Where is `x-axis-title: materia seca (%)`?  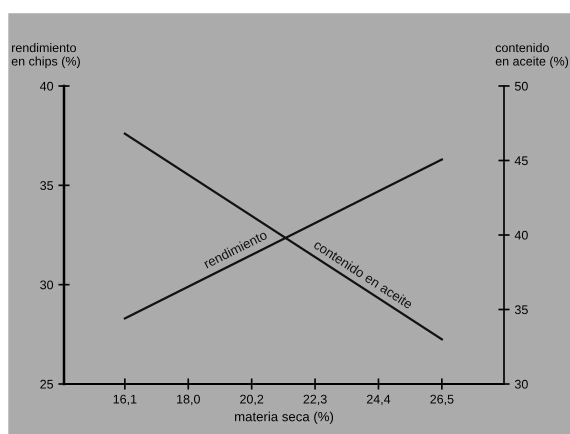 x-axis-title: materia seca (%) is located at coordinates (284, 418).